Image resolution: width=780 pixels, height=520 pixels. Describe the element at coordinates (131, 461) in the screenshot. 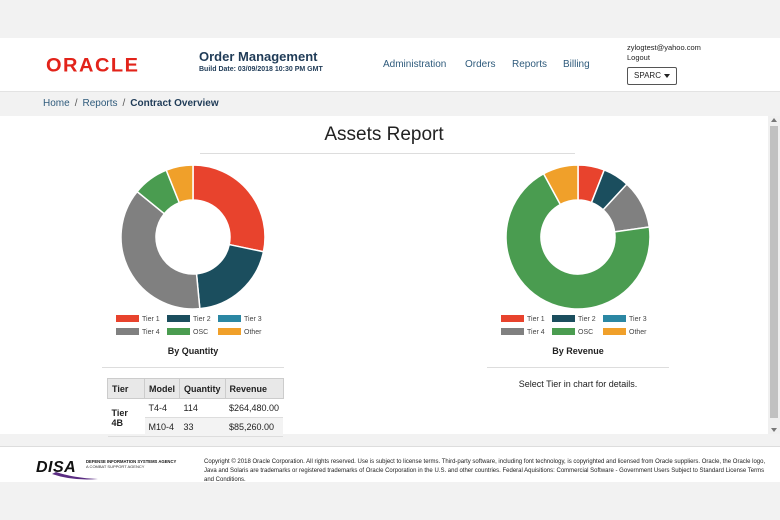

I see `disa-agency-name: DEFENSE INFORMATION SYSTEMS AGENCY` at that location.